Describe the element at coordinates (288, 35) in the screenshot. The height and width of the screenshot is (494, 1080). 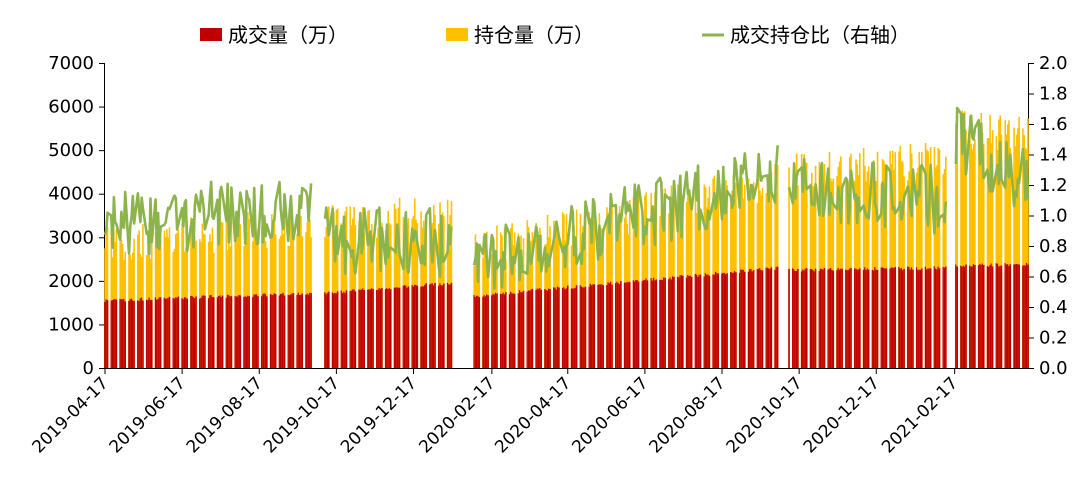
I see `legend-label-volume: 成交量（万）` at that location.